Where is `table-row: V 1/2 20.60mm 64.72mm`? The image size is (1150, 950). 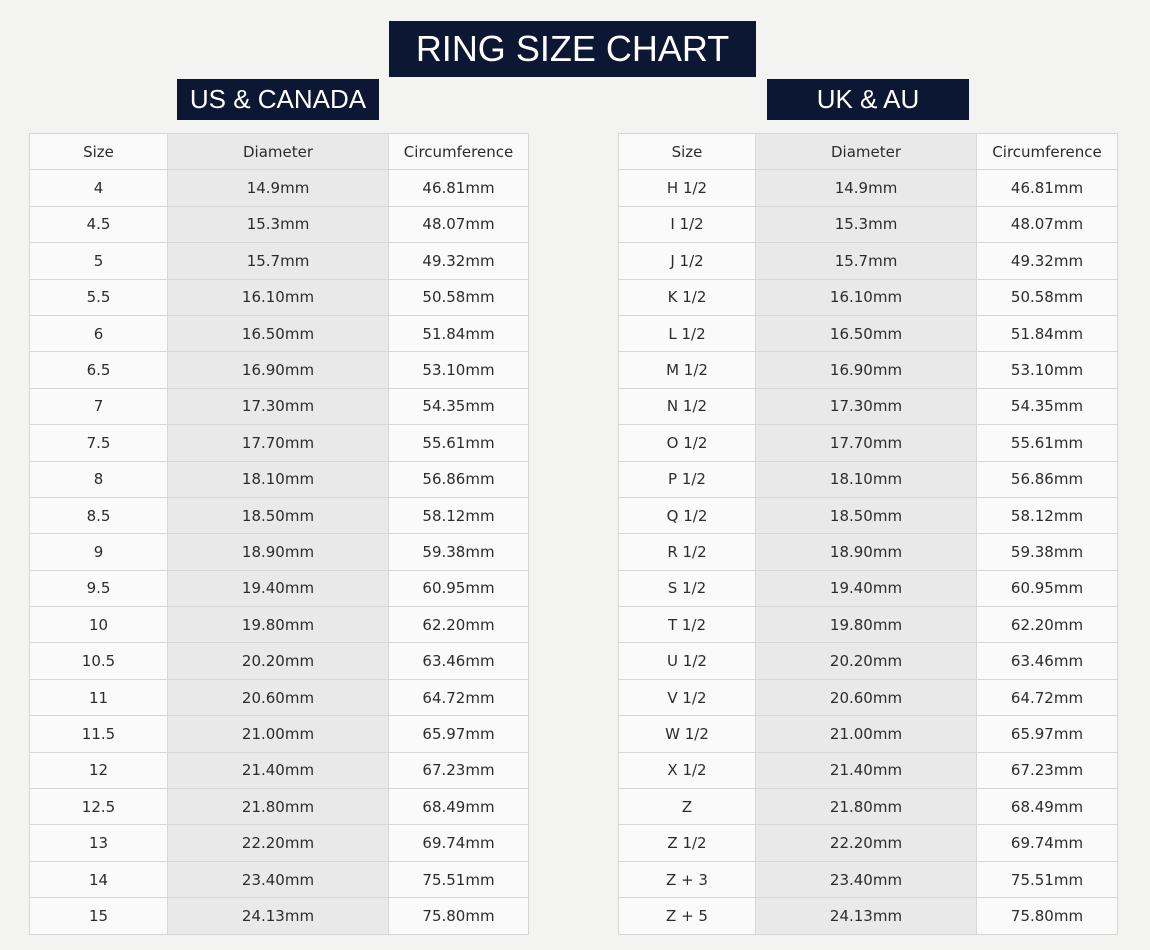 table-row: V 1/2 20.60mm 64.72mm is located at coordinates (868, 697).